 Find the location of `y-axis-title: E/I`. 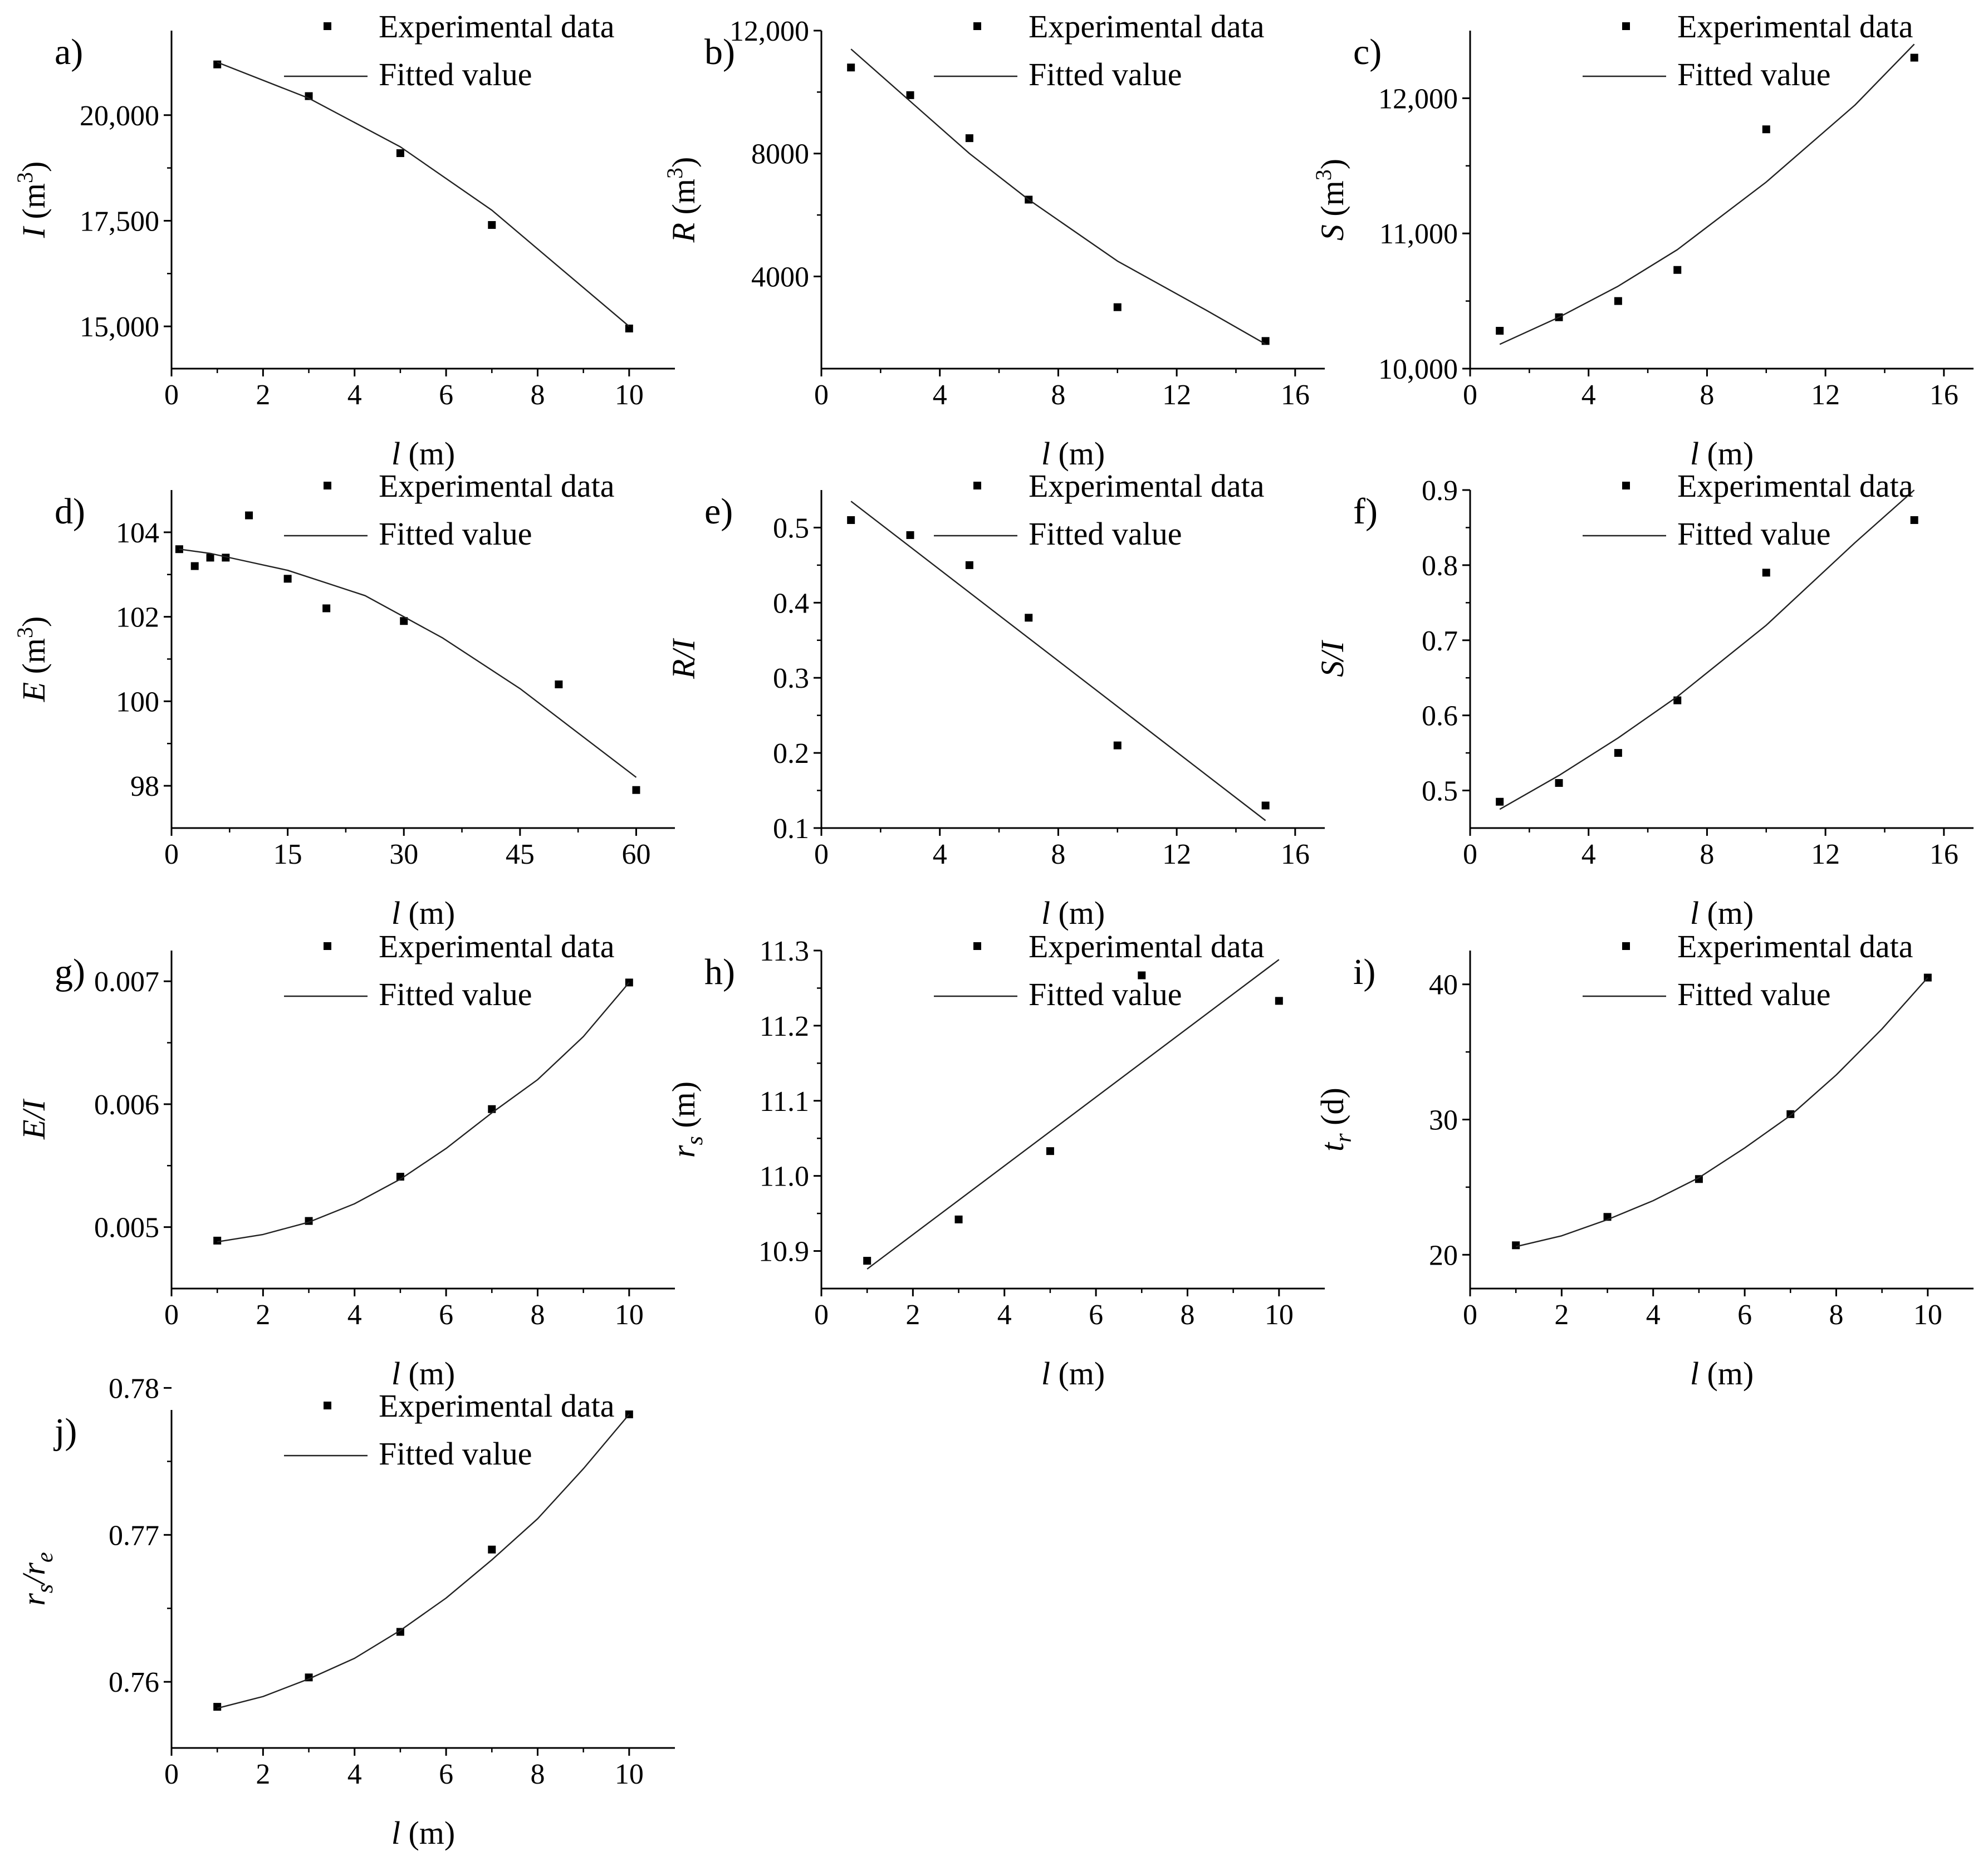

y-axis-title: E/I is located at coordinates (34, 1119).